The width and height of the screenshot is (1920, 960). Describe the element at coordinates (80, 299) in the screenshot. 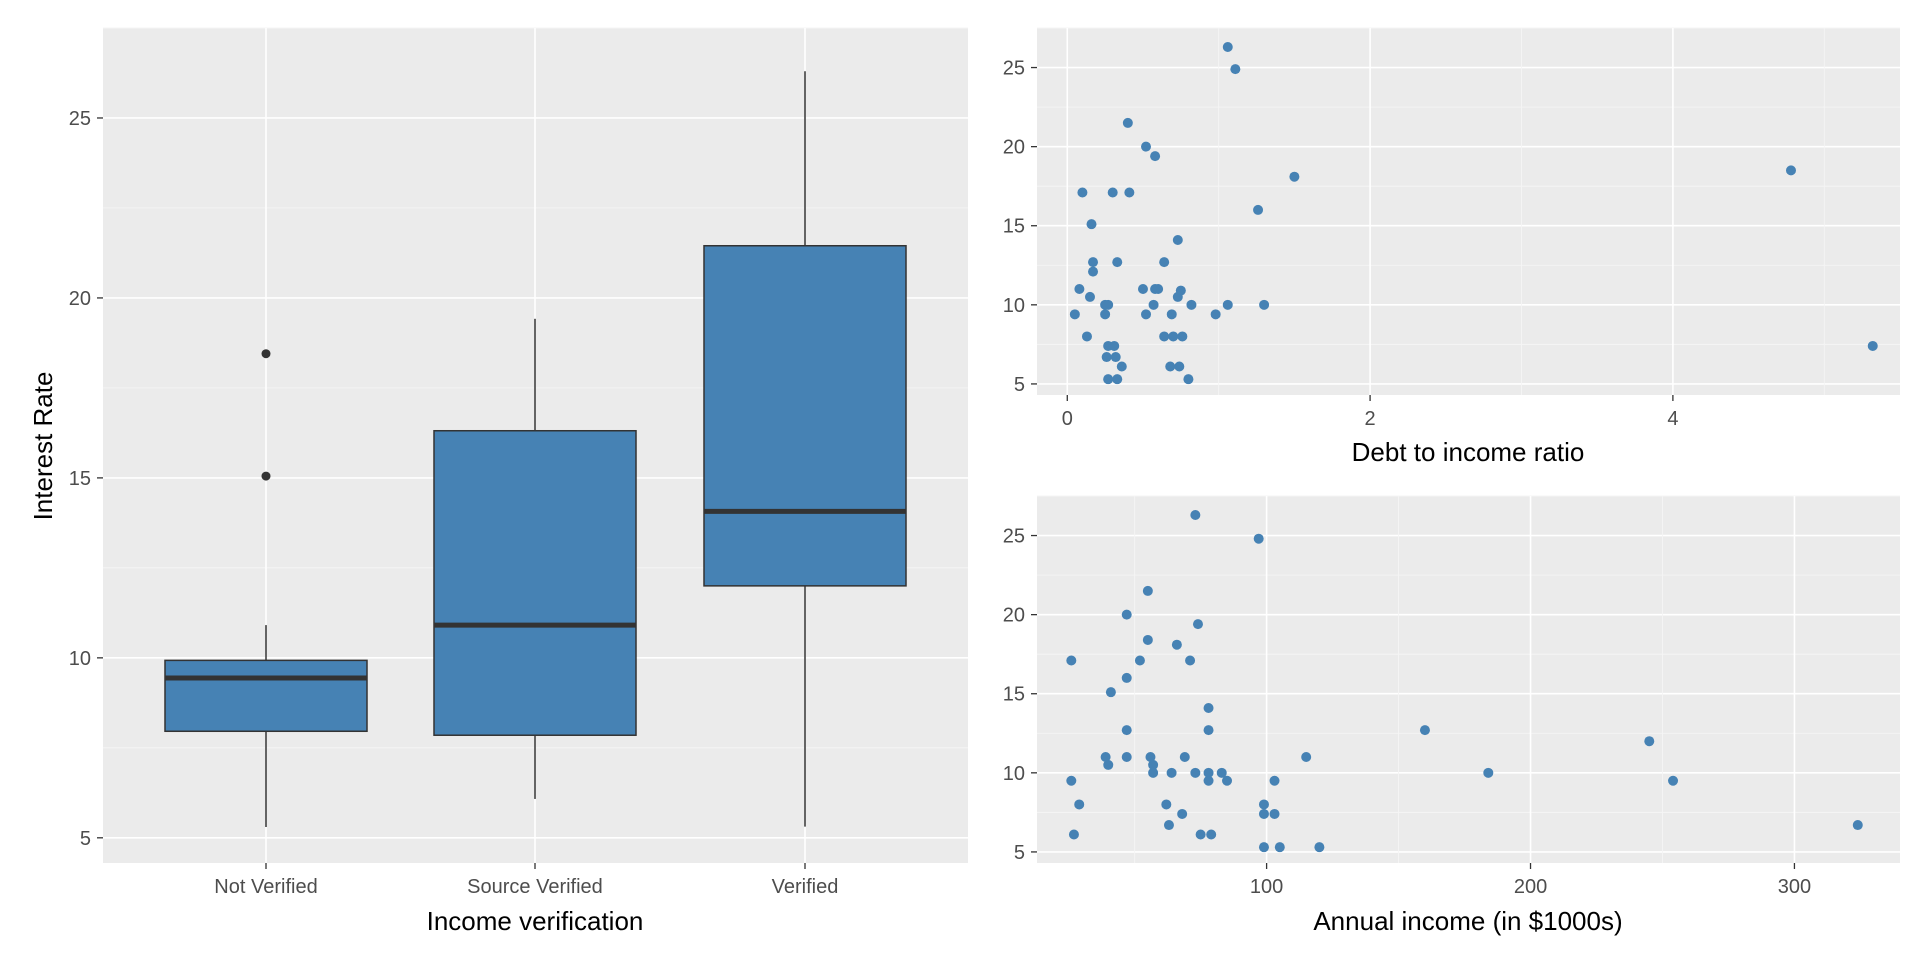

I see `boxplot-y-tick-label: 20` at that location.